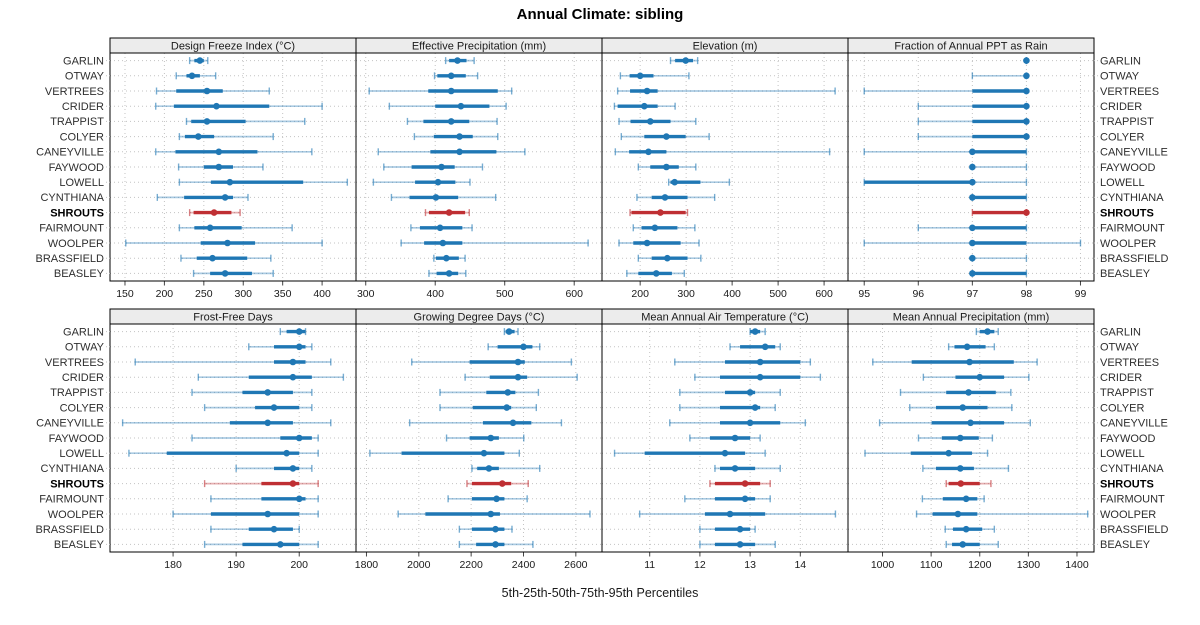 The width and height of the screenshot is (1200, 625). What do you see at coordinates (82, 137) in the screenshot?
I see `station-label-left: COLYER` at bounding box center [82, 137].